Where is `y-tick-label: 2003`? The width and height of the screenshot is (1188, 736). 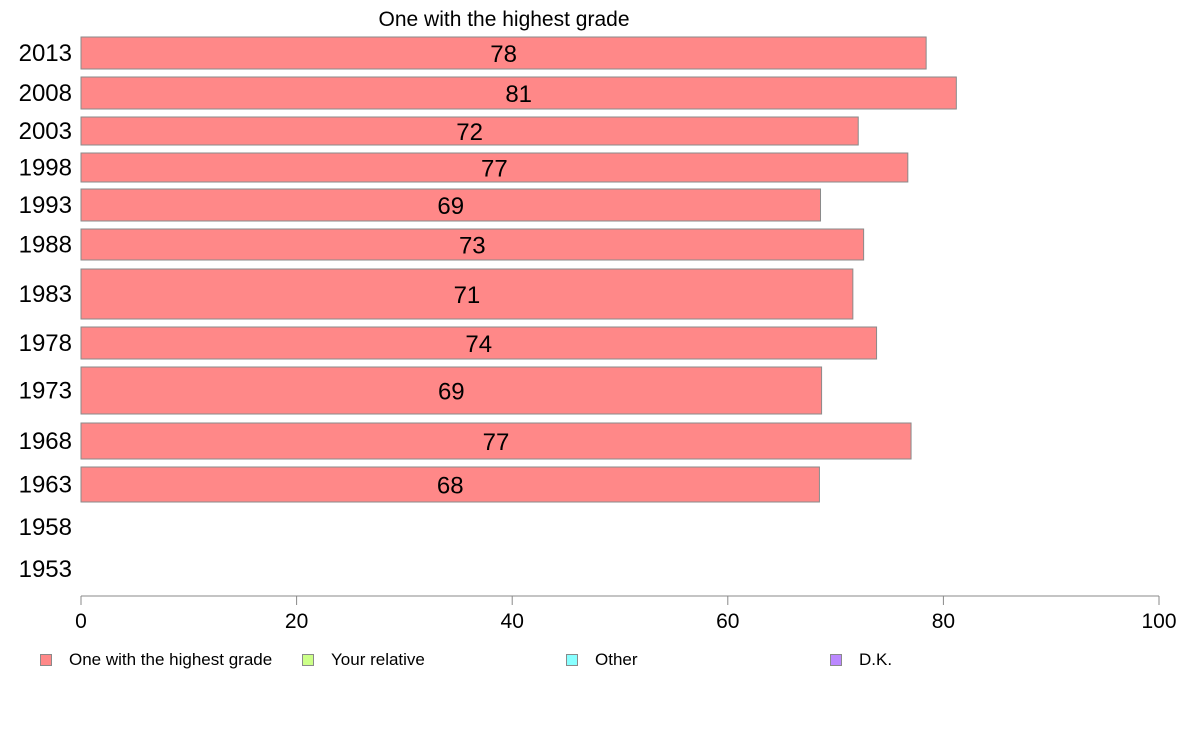 y-tick-label: 2003 is located at coordinates (45, 131).